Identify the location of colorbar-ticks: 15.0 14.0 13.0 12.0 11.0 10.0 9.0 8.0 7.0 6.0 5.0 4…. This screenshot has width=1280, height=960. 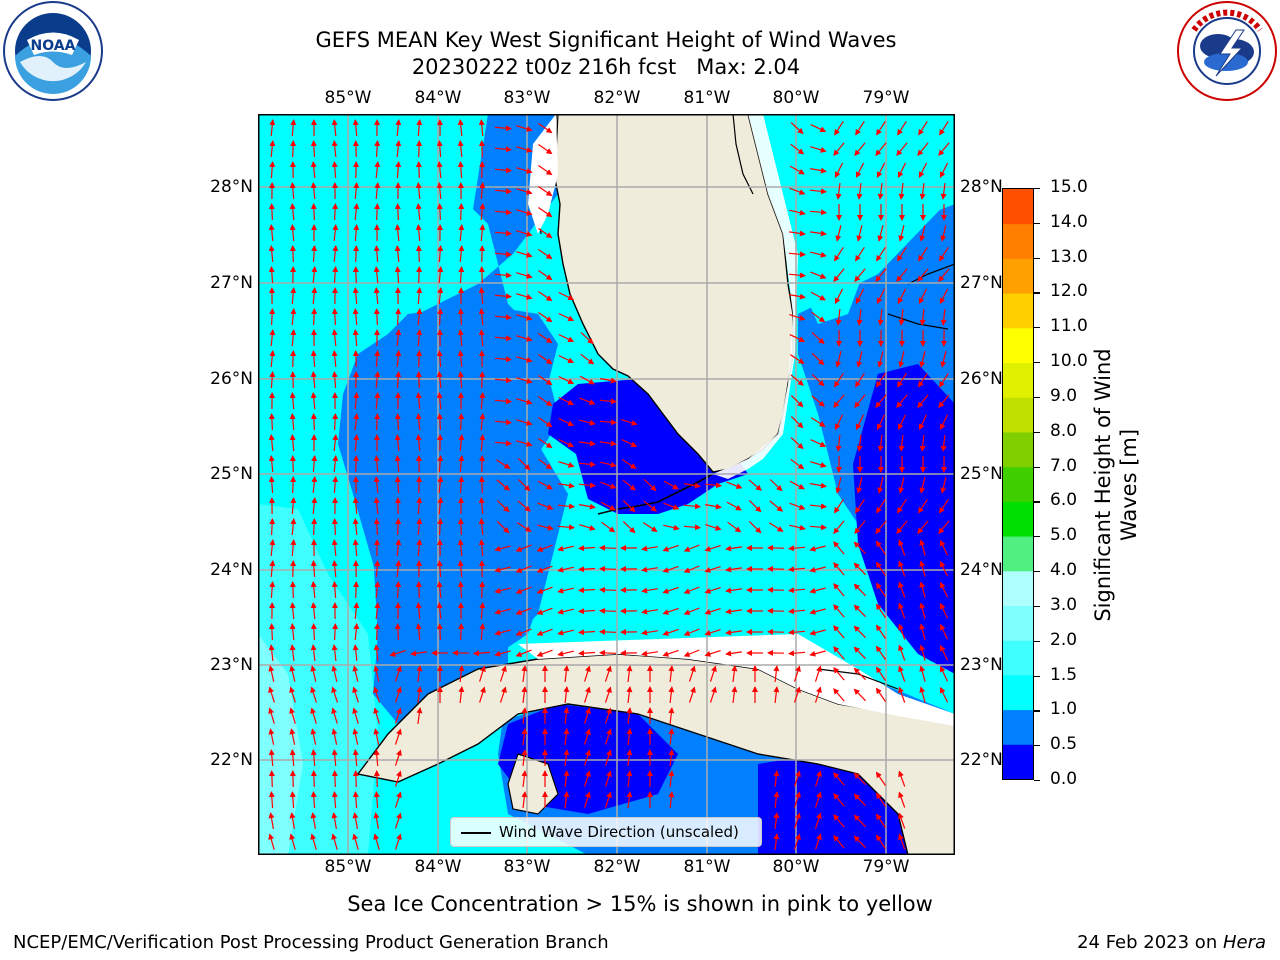
(1061, 483).